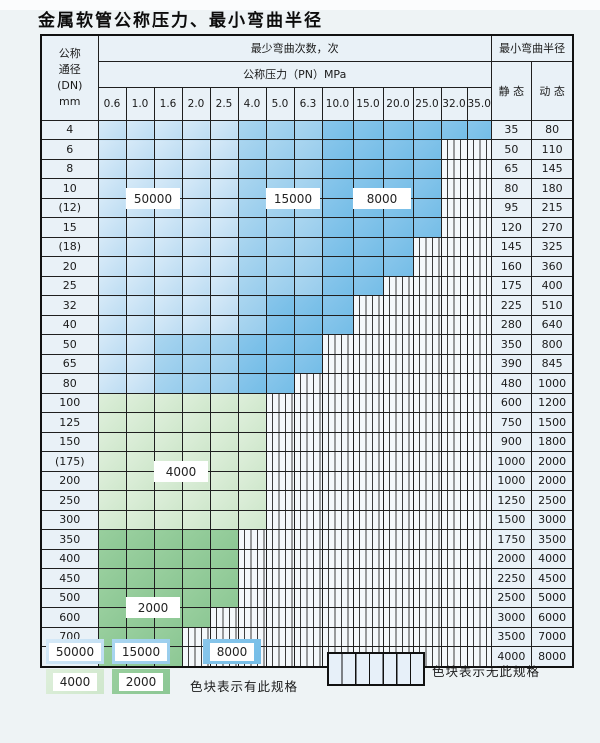 The height and width of the screenshot is (743, 600). What do you see at coordinates (552, 227) in the screenshot?
I see `dynamic-radius-cell: 270` at bounding box center [552, 227].